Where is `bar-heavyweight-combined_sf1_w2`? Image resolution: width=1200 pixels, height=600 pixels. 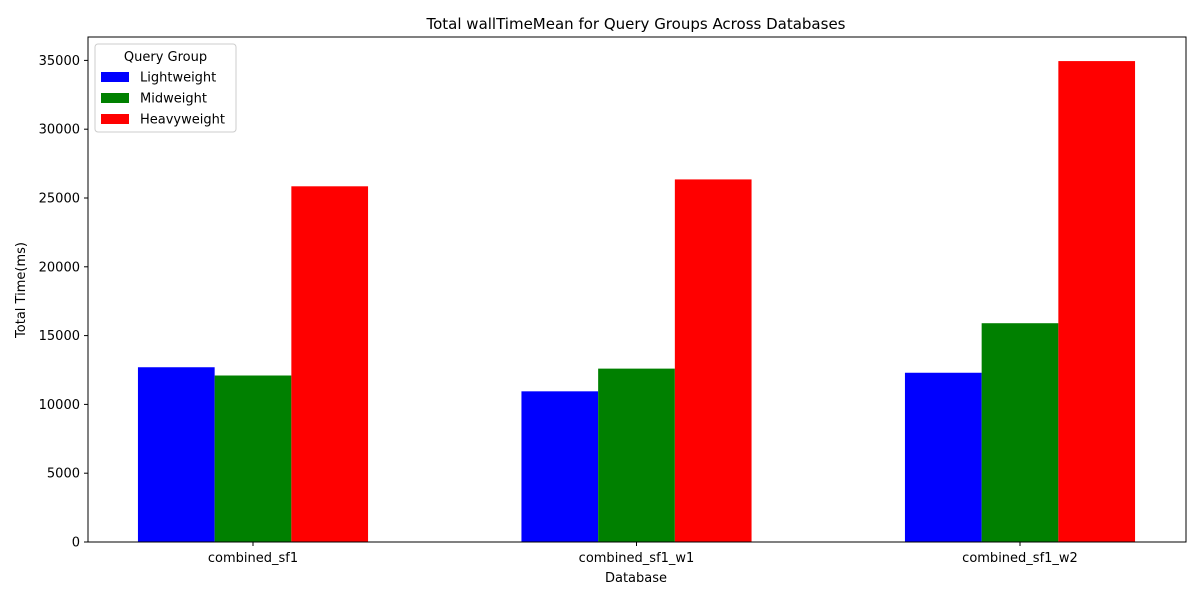
bar-heavyweight-combined_sf1_w2 is located at coordinates (1097, 301).